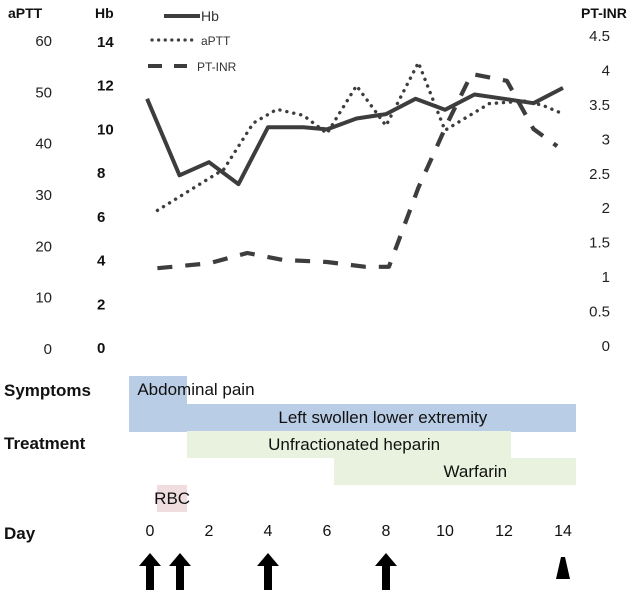  I want to click on hb-tick-label: 14, so click(105, 42).